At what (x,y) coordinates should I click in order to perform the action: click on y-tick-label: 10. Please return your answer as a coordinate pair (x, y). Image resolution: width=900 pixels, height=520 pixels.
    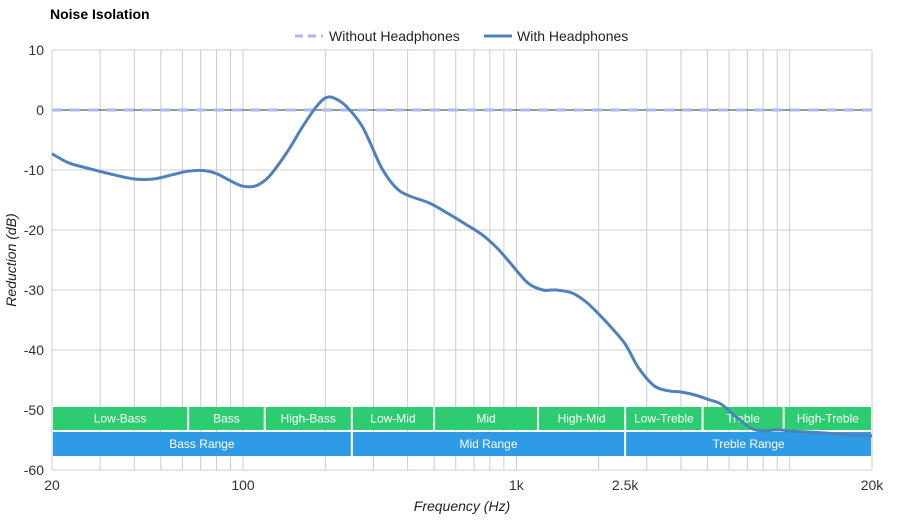
    Looking at the image, I should click on (36, 50).